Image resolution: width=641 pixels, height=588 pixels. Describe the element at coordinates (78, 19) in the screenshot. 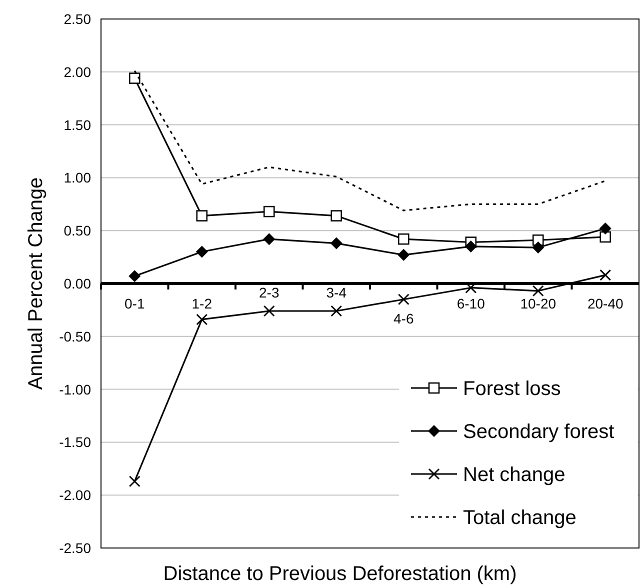

I see `y-tick-label: 2.50` at that location.